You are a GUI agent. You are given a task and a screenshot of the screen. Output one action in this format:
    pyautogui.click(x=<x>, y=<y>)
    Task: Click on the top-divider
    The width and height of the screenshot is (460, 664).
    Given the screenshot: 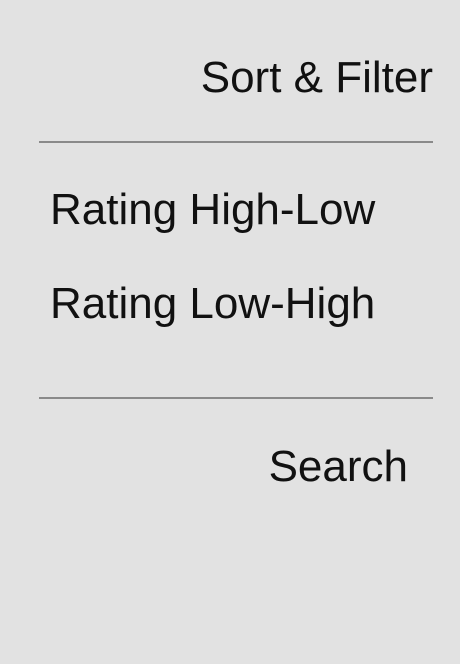 What is the action you would take?
    pyautogui.click(x=236, y=142)
    